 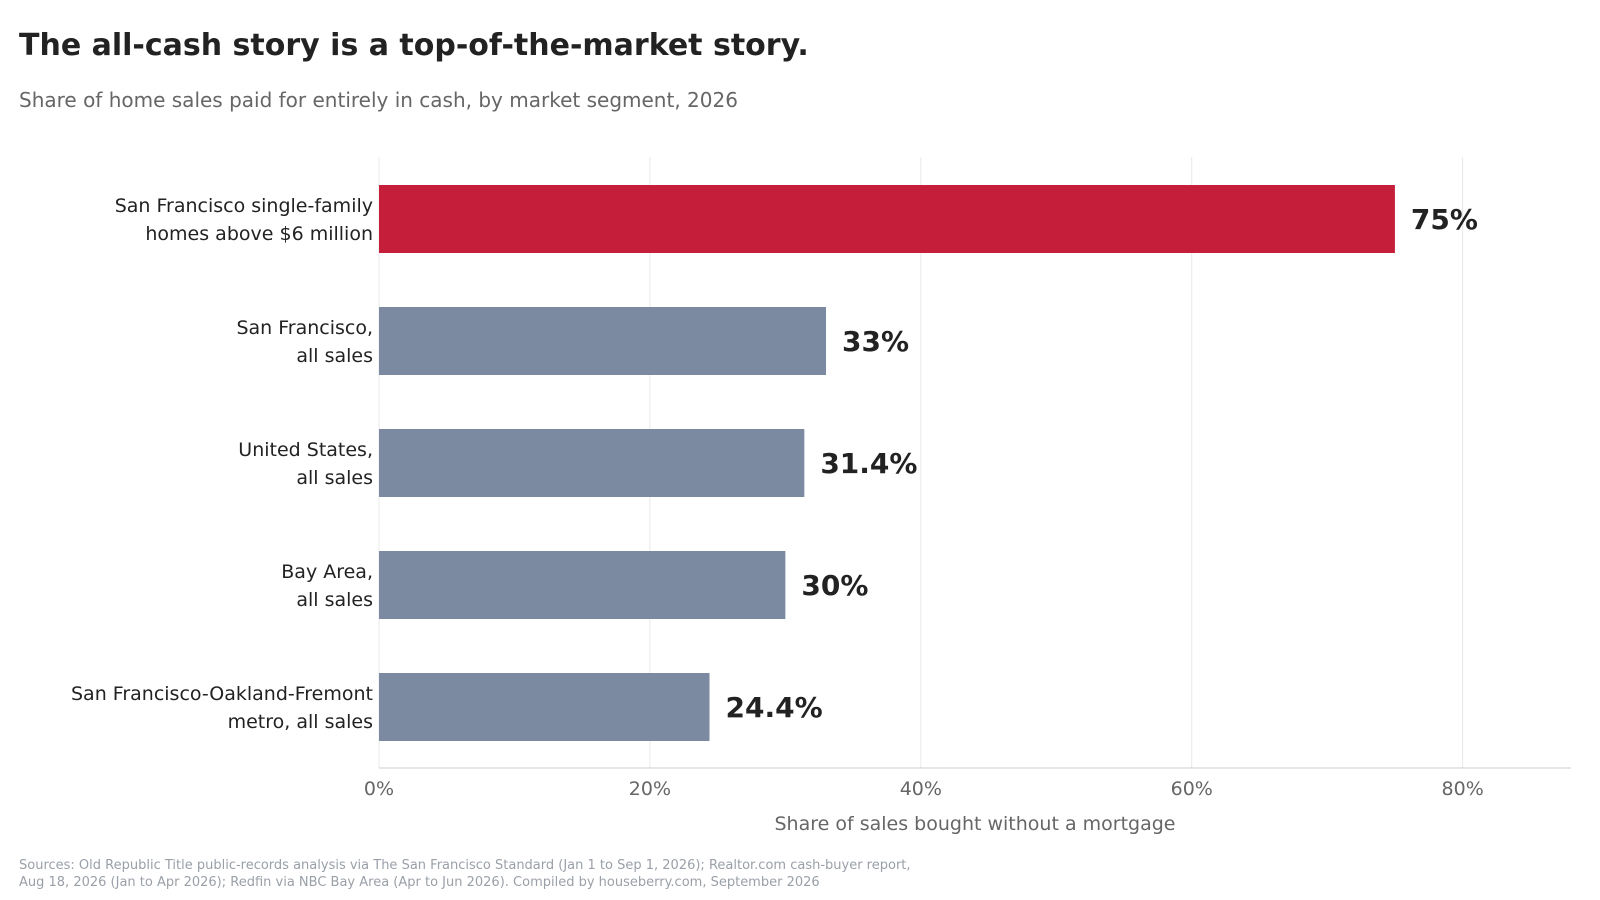 I want to click on value-label-2: 31.4%, so click(x=868, y=463).